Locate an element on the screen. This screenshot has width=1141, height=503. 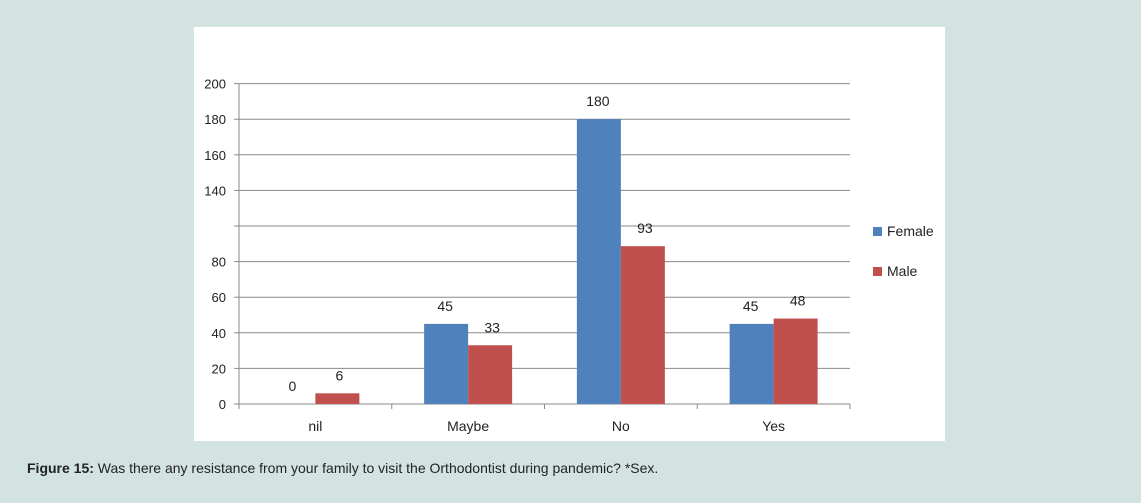
legend-item-female: Female is located at coordinates (918, 231).